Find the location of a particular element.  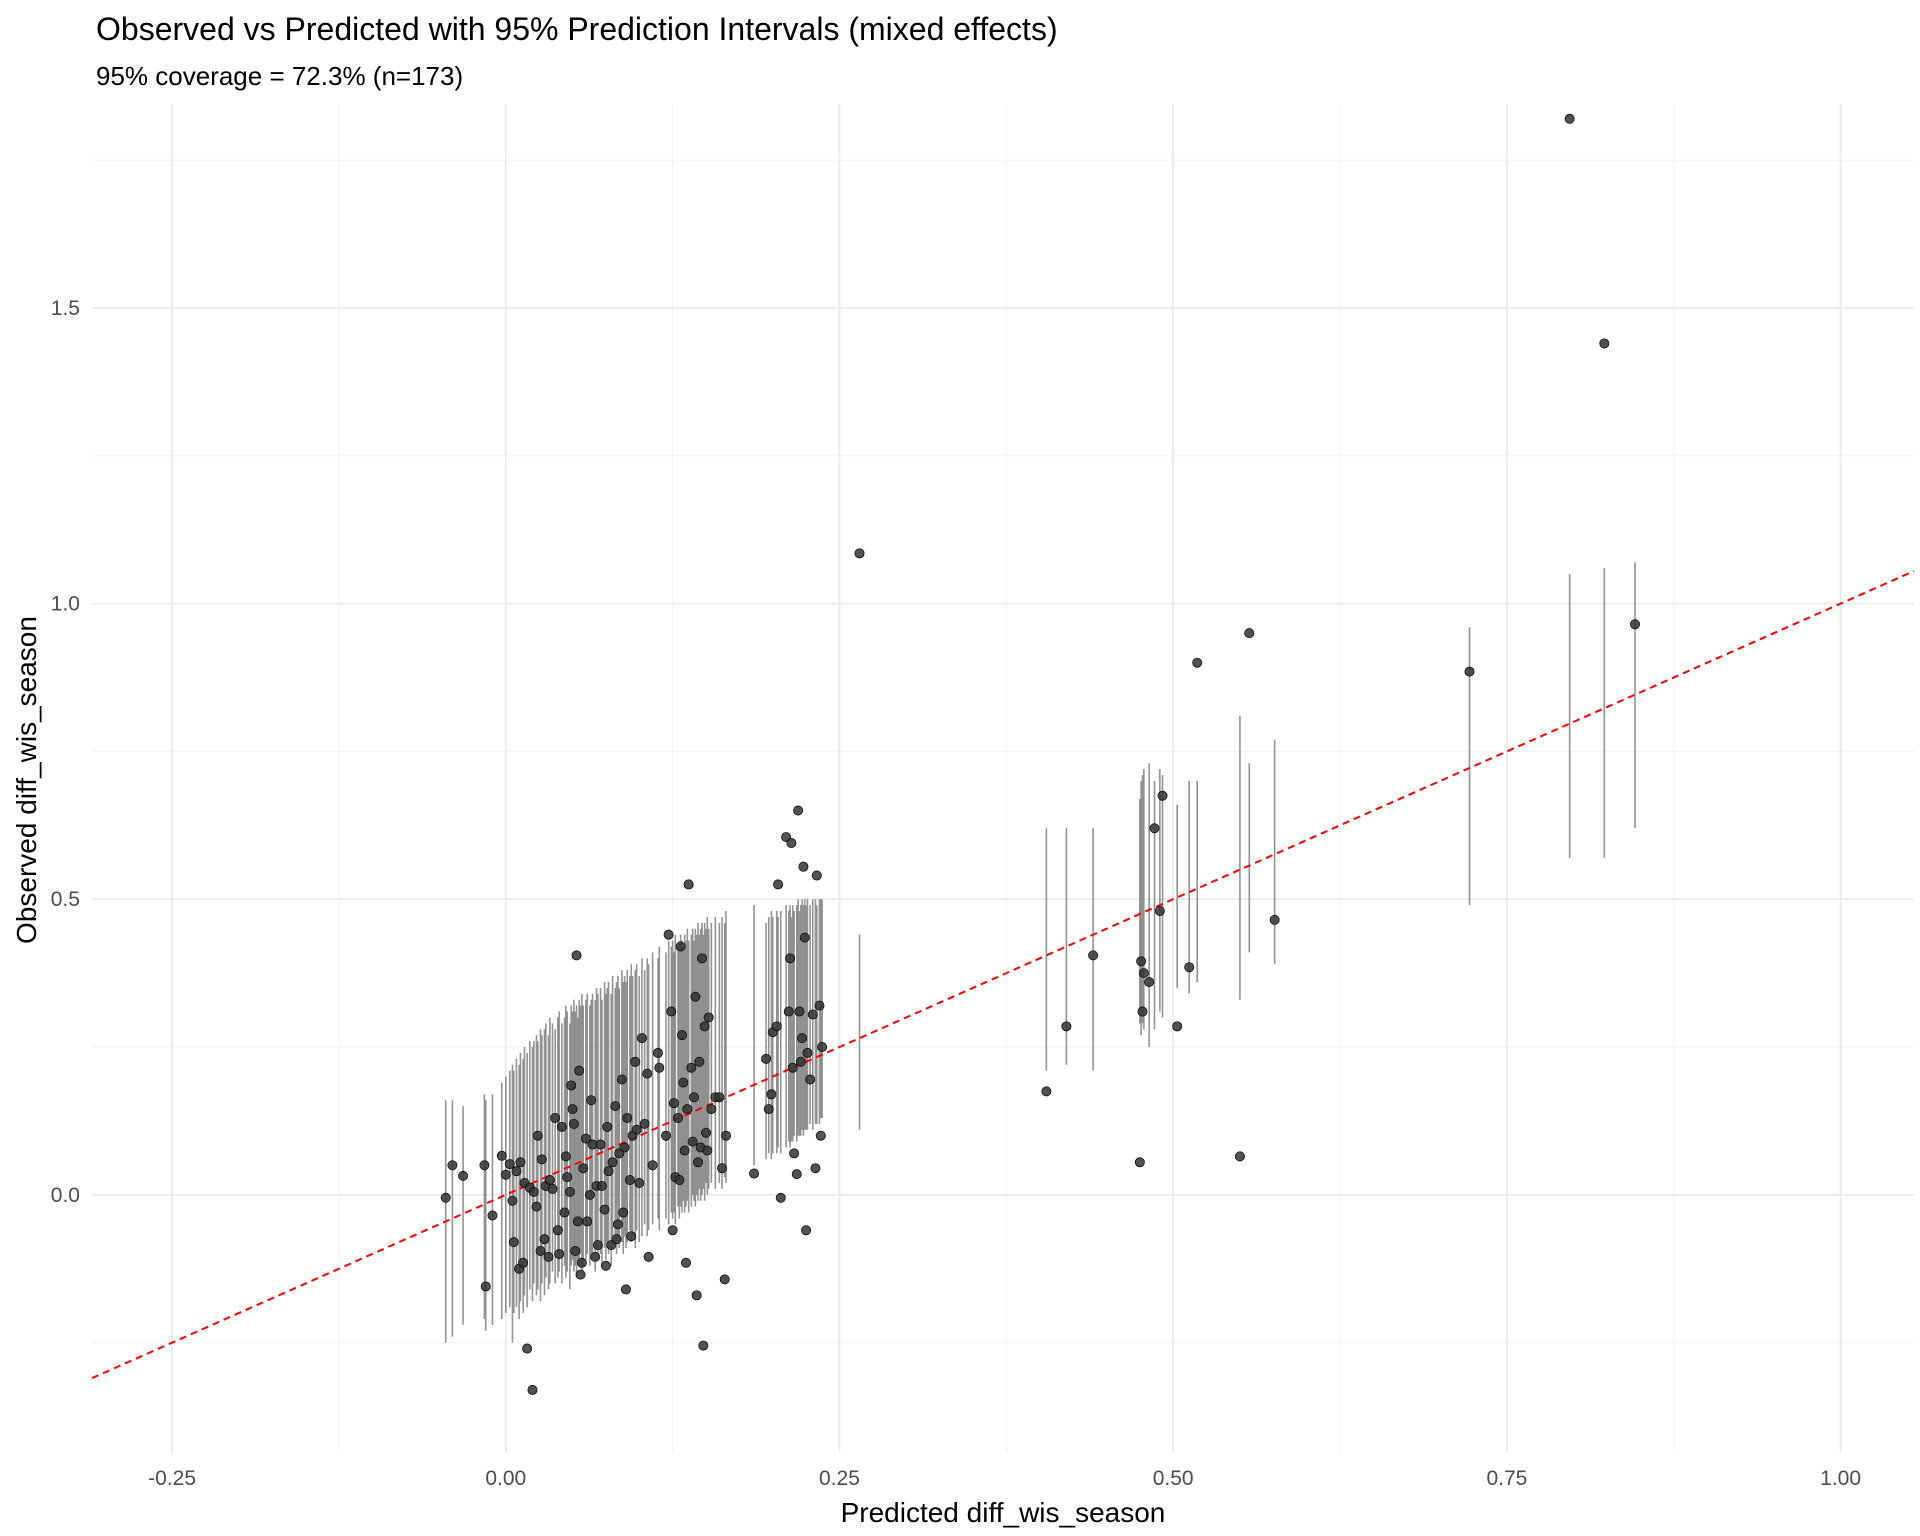

x-tick-label: 0.25 is located at coordinates (839, 1478).